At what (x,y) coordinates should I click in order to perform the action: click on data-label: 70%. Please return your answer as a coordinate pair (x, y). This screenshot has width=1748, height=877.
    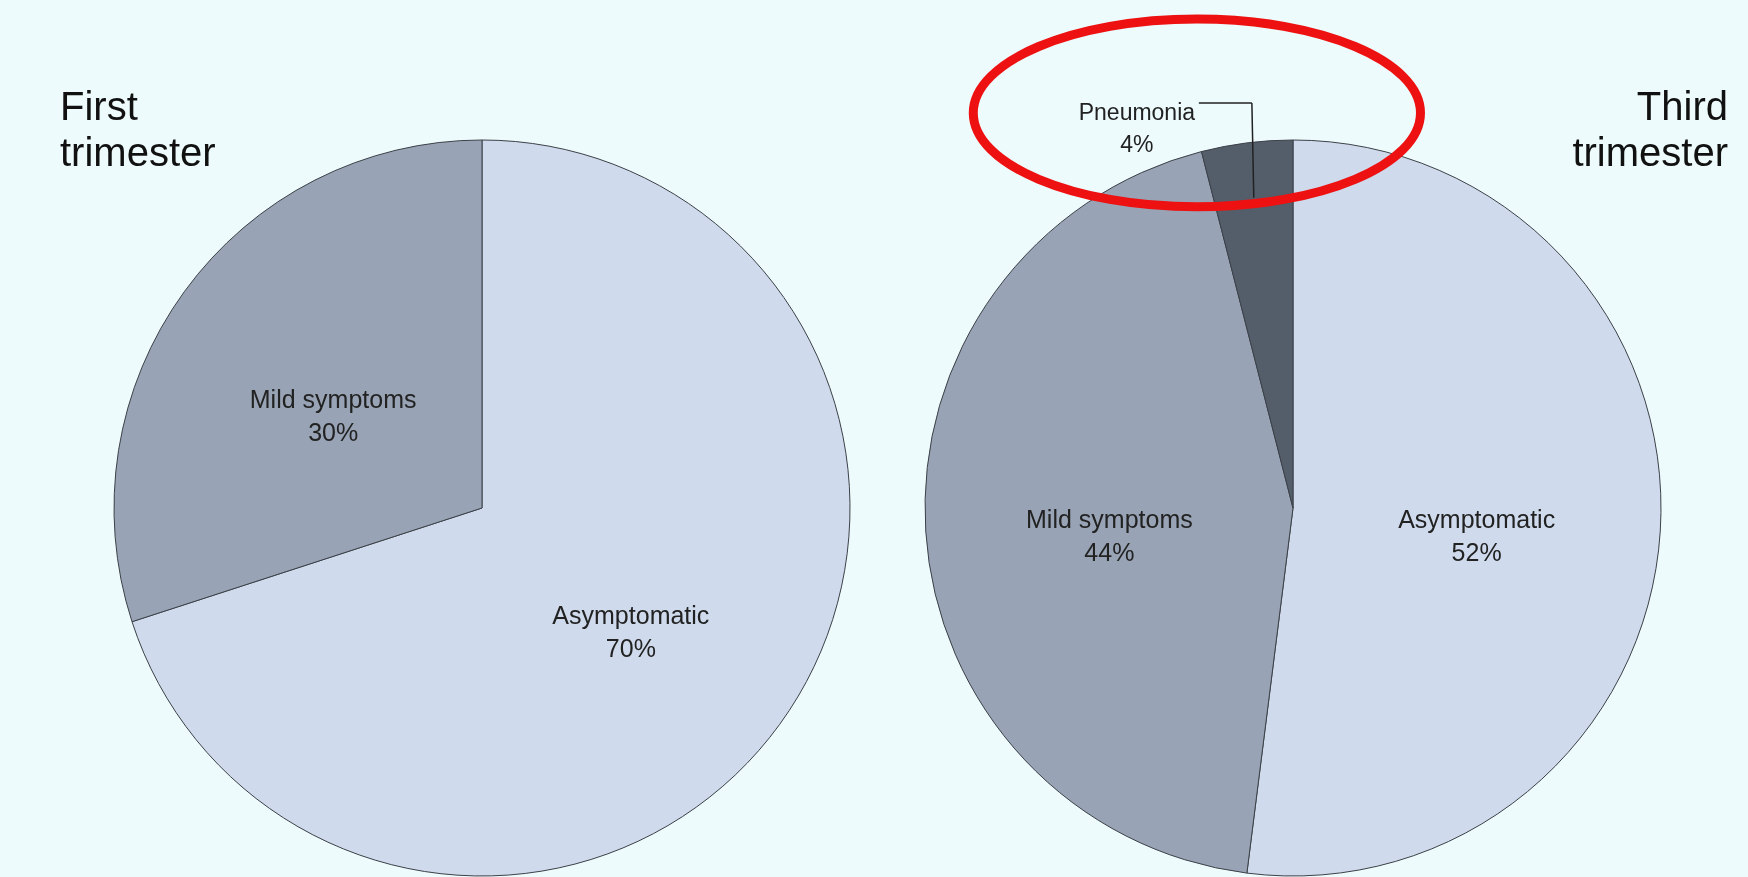
    Looking at the image, I should click on (630, 648).